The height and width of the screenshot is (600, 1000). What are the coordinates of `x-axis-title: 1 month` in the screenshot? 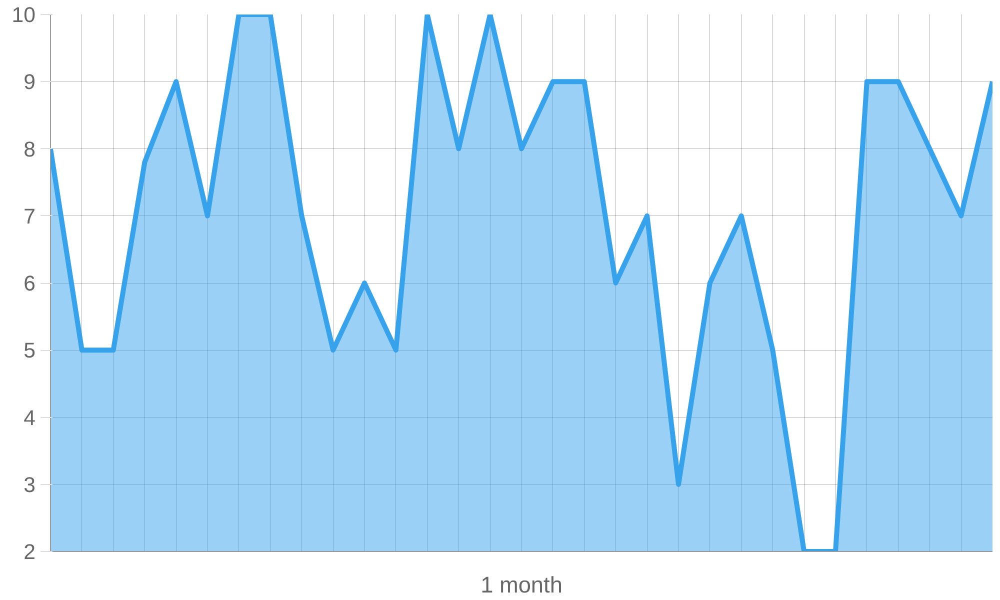 It's located at (521, 585).